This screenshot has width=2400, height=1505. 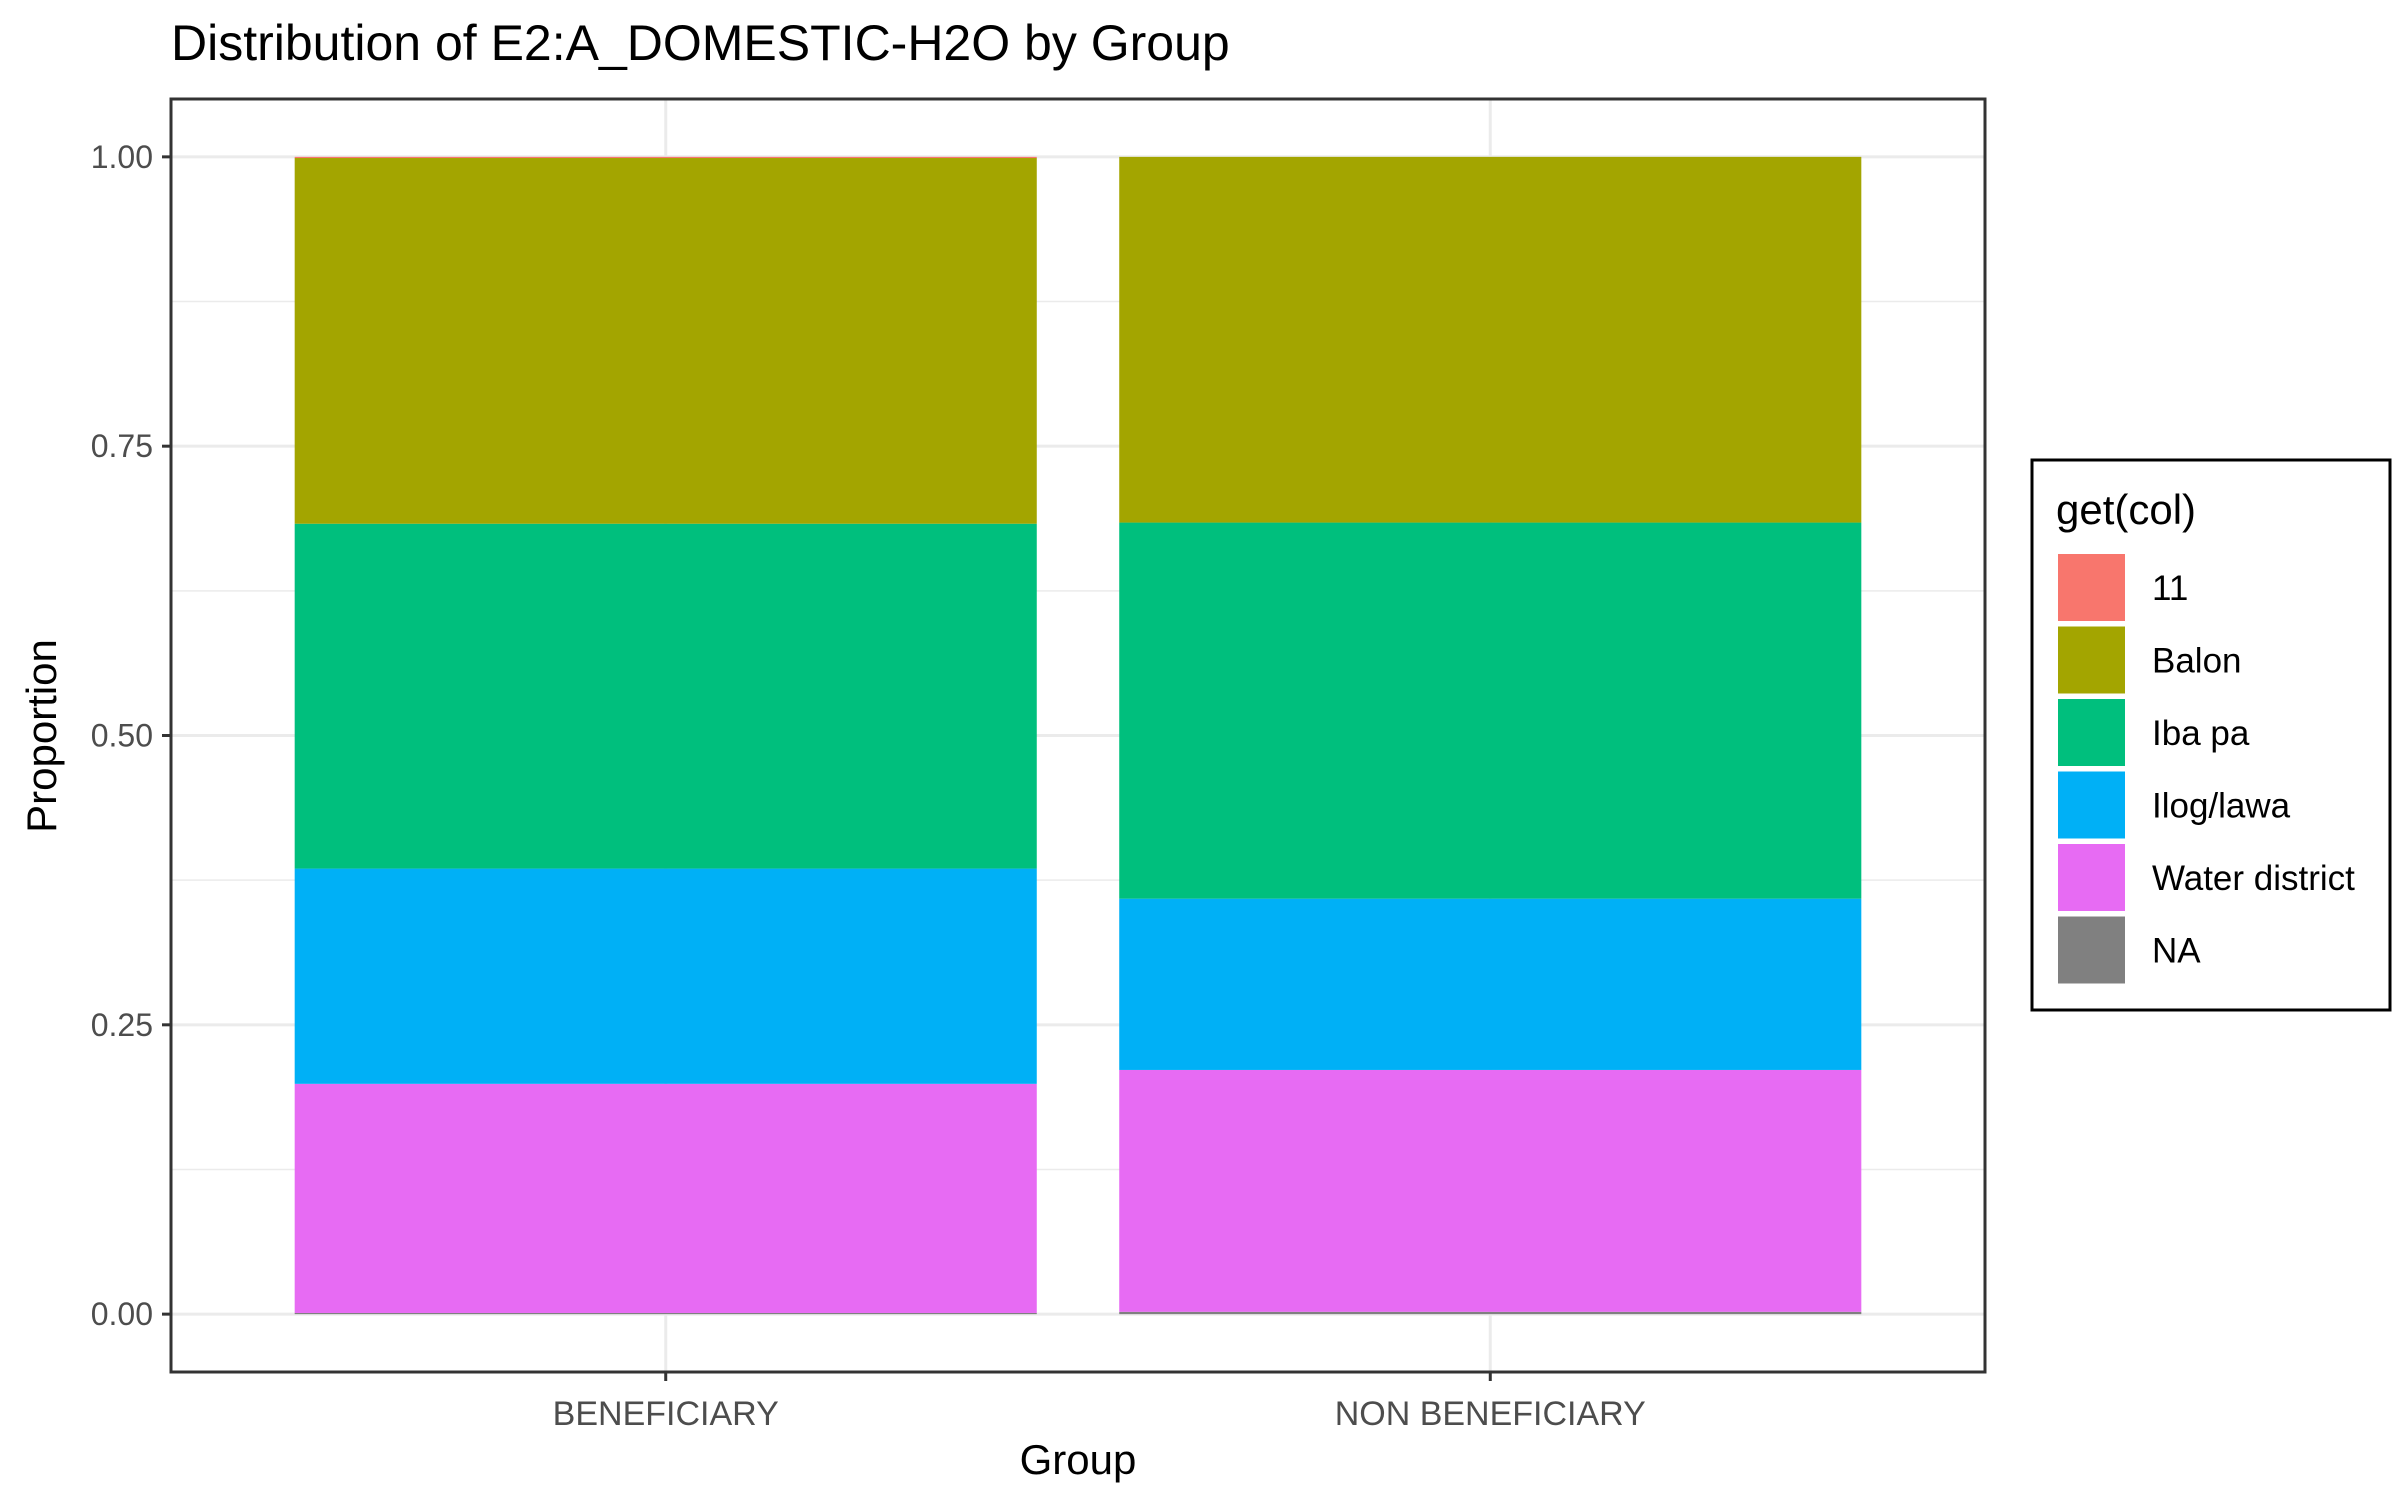 What do you see at coordinates (2126, 509) in the screenshot?
I see `legend-title: get(col)` at bounding box center [2126, 509].